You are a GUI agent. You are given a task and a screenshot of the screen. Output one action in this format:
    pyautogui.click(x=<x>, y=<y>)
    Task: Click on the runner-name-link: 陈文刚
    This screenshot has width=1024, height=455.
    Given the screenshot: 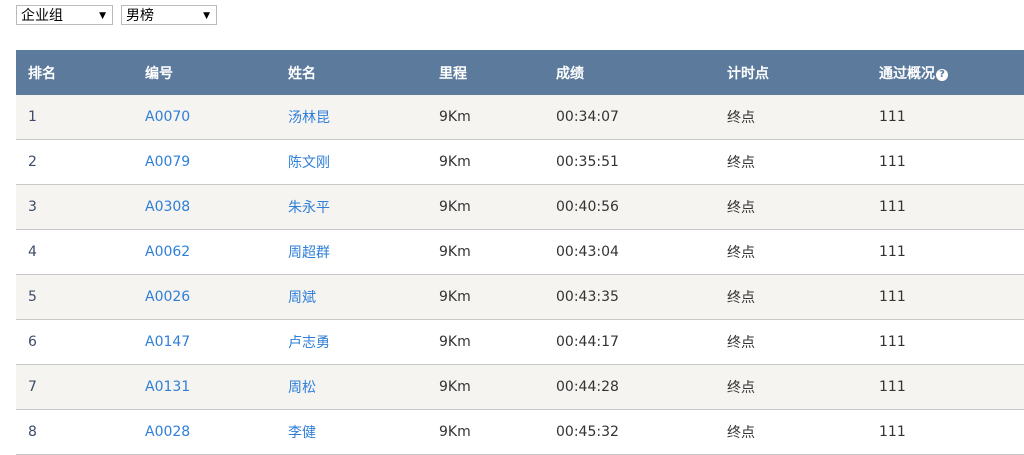 What is the action you would take?
    pyautogui.click(x=309, y=163)
    